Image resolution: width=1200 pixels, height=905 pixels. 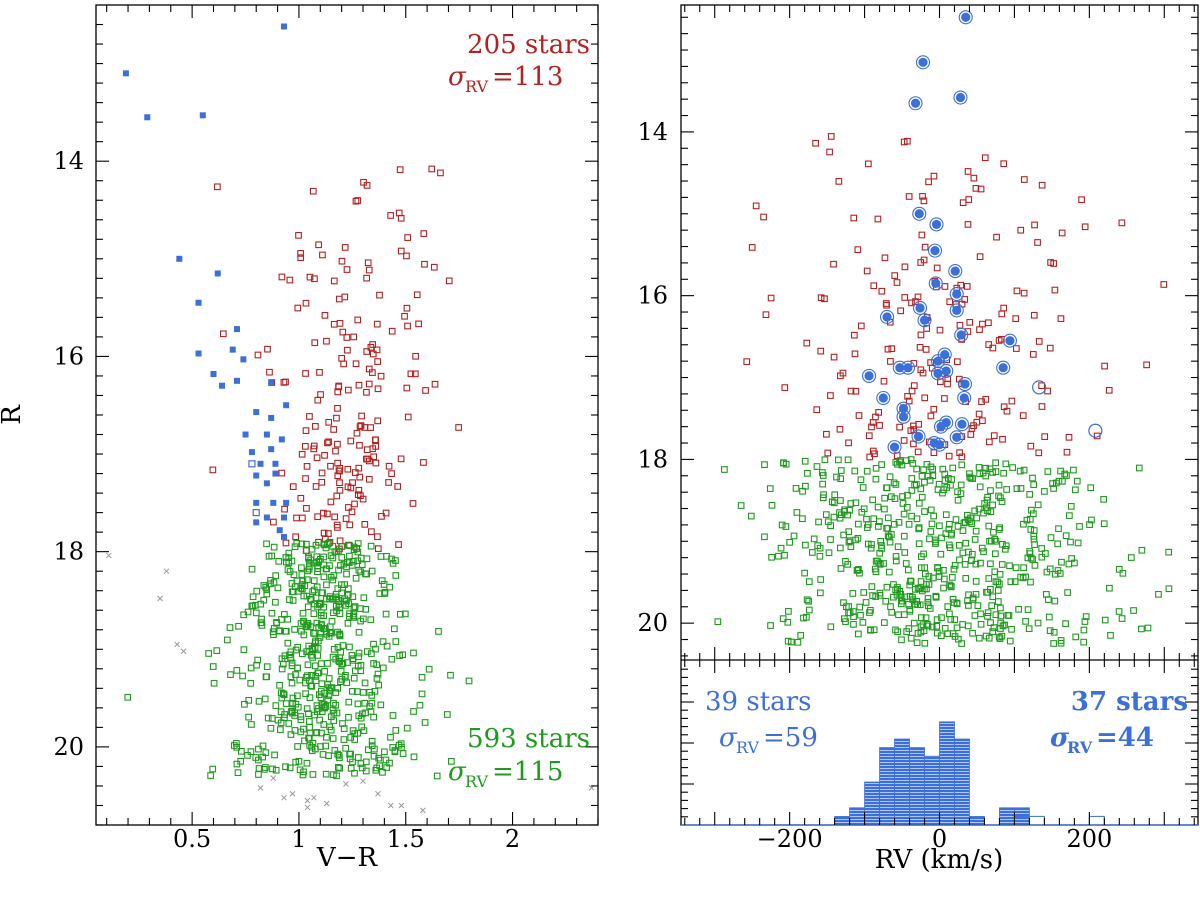 What do you see at coordinates (758, 702) in the screenshot?
I see `hist-left-count: 39 stars` at bounding box center [758, 702].